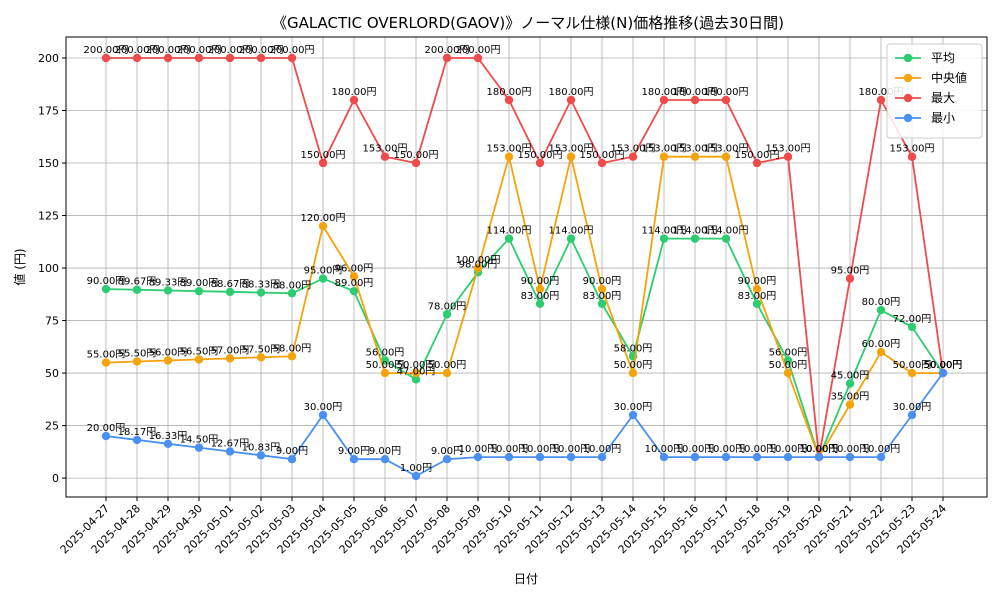  Describe the element at coordinates (52, 426) in the screenshot. I see `y-tick-label: 25` at that location.